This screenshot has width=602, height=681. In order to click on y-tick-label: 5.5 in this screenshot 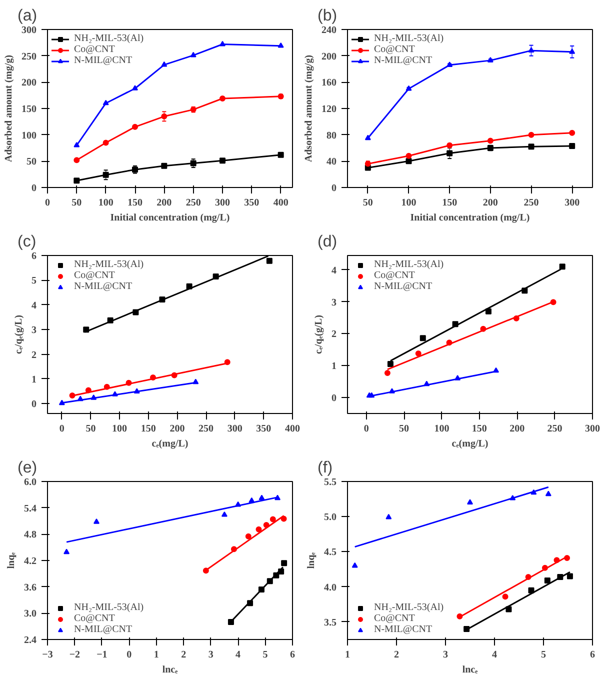, I will do `click(330, 482)`.